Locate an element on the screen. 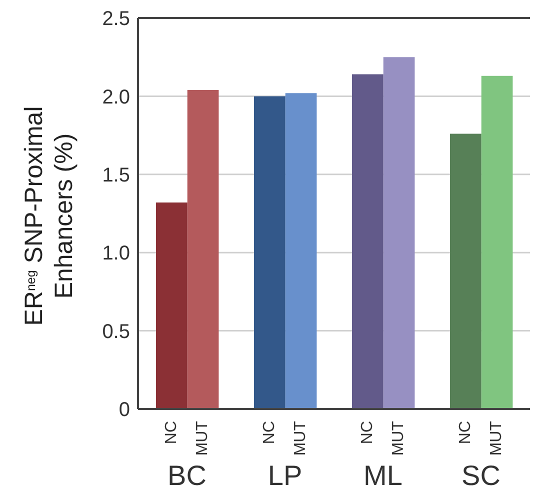 This screenshot has width=535, height=501. y-tick-label: 2.5 is located at coordinates (116, 19).